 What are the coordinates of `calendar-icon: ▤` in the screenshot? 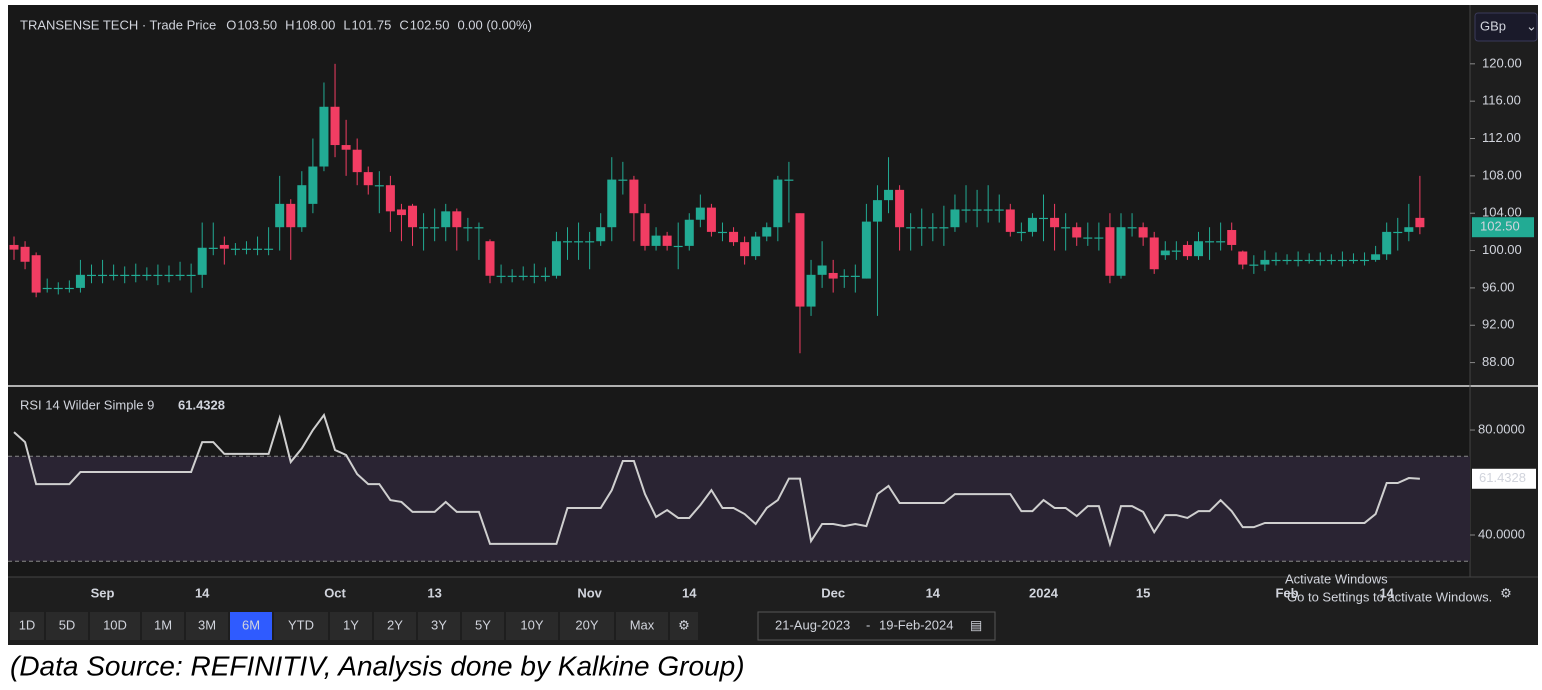 It's located at (976, 624).